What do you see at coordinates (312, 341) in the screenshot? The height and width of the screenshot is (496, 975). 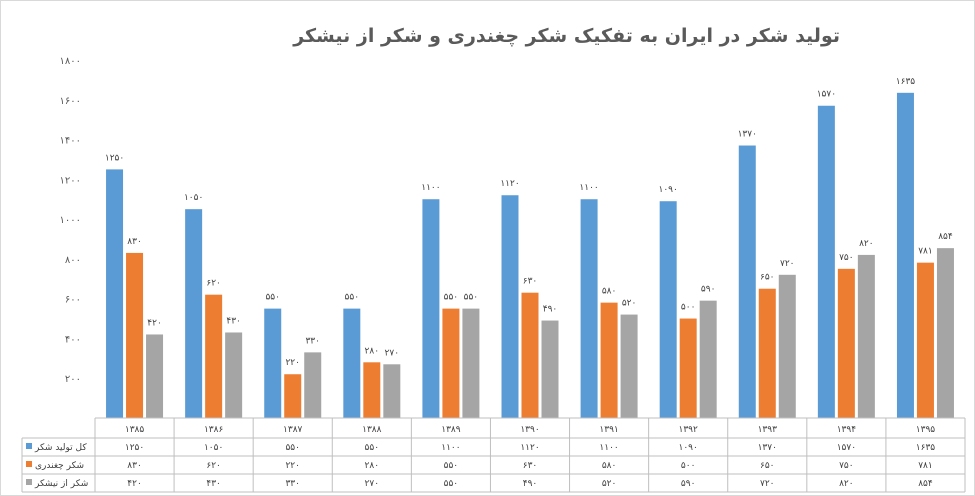 I see `data-label: ۳۳۰` at bounding box center [312, 341].